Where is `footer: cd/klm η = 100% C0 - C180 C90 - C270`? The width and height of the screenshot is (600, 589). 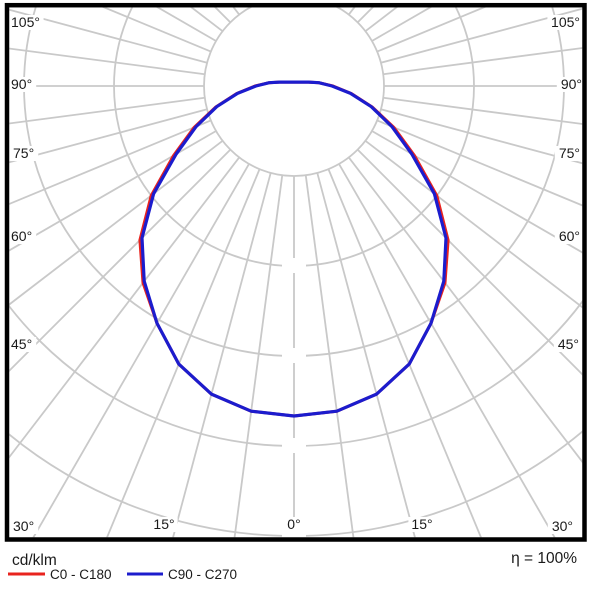
footer: cd/klm η = 100% C0 - C180 C90 - C270 is located at coordinates (292, 566).